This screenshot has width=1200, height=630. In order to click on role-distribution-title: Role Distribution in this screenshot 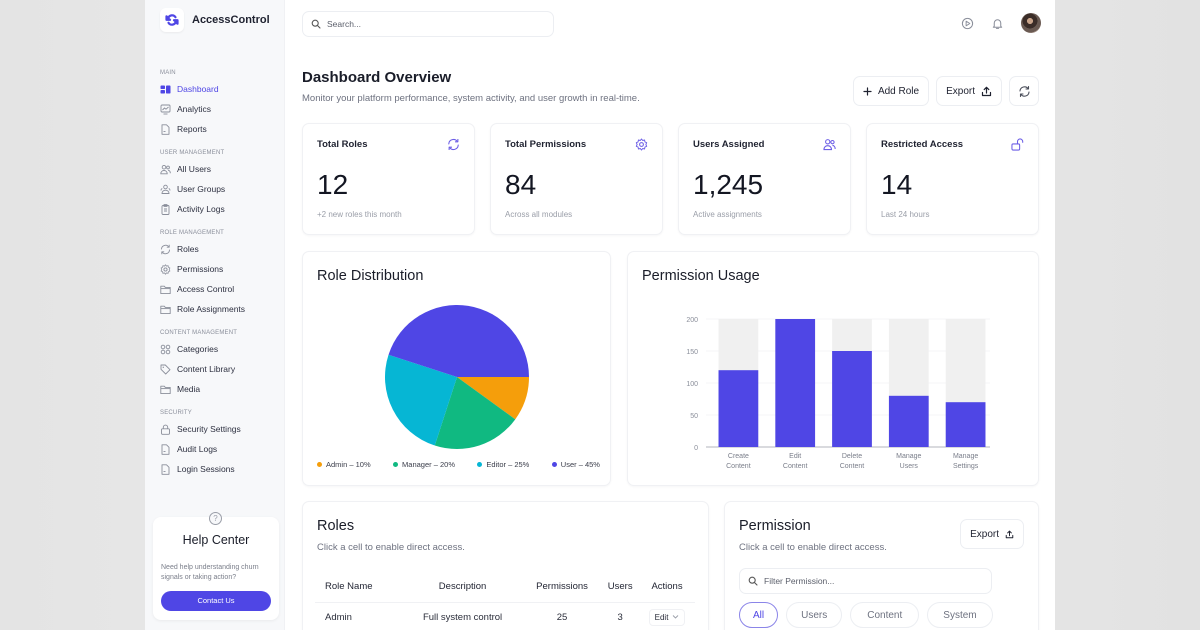, I will do `click(370, 276)`.